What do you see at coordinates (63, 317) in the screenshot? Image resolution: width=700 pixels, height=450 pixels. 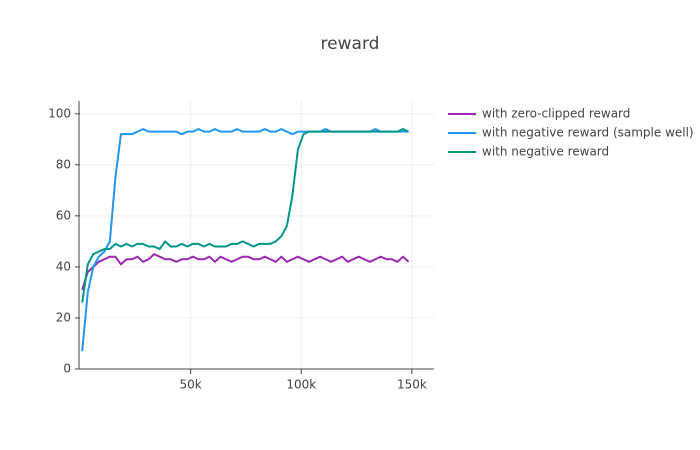 I see `y-tick-label: 20` at bounding box center [63, 317].